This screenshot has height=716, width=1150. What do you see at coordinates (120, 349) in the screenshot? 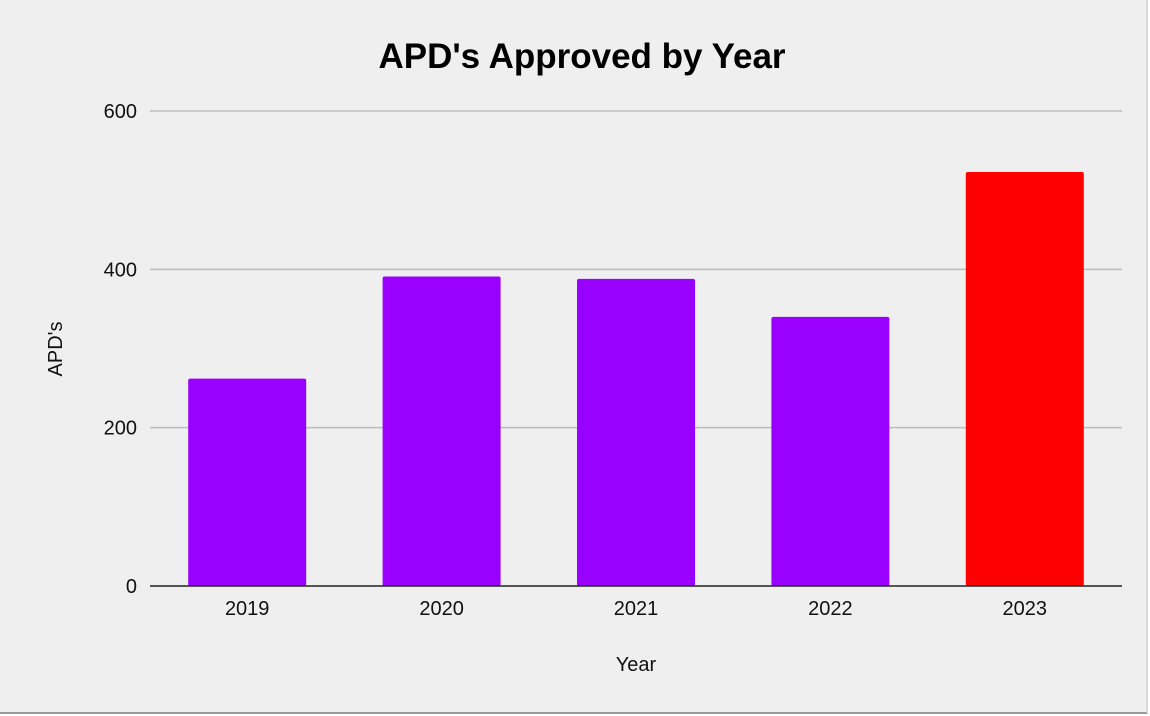
I see `y-axis-ticks: 0 200 400 600` at bounding box center [120, 349].